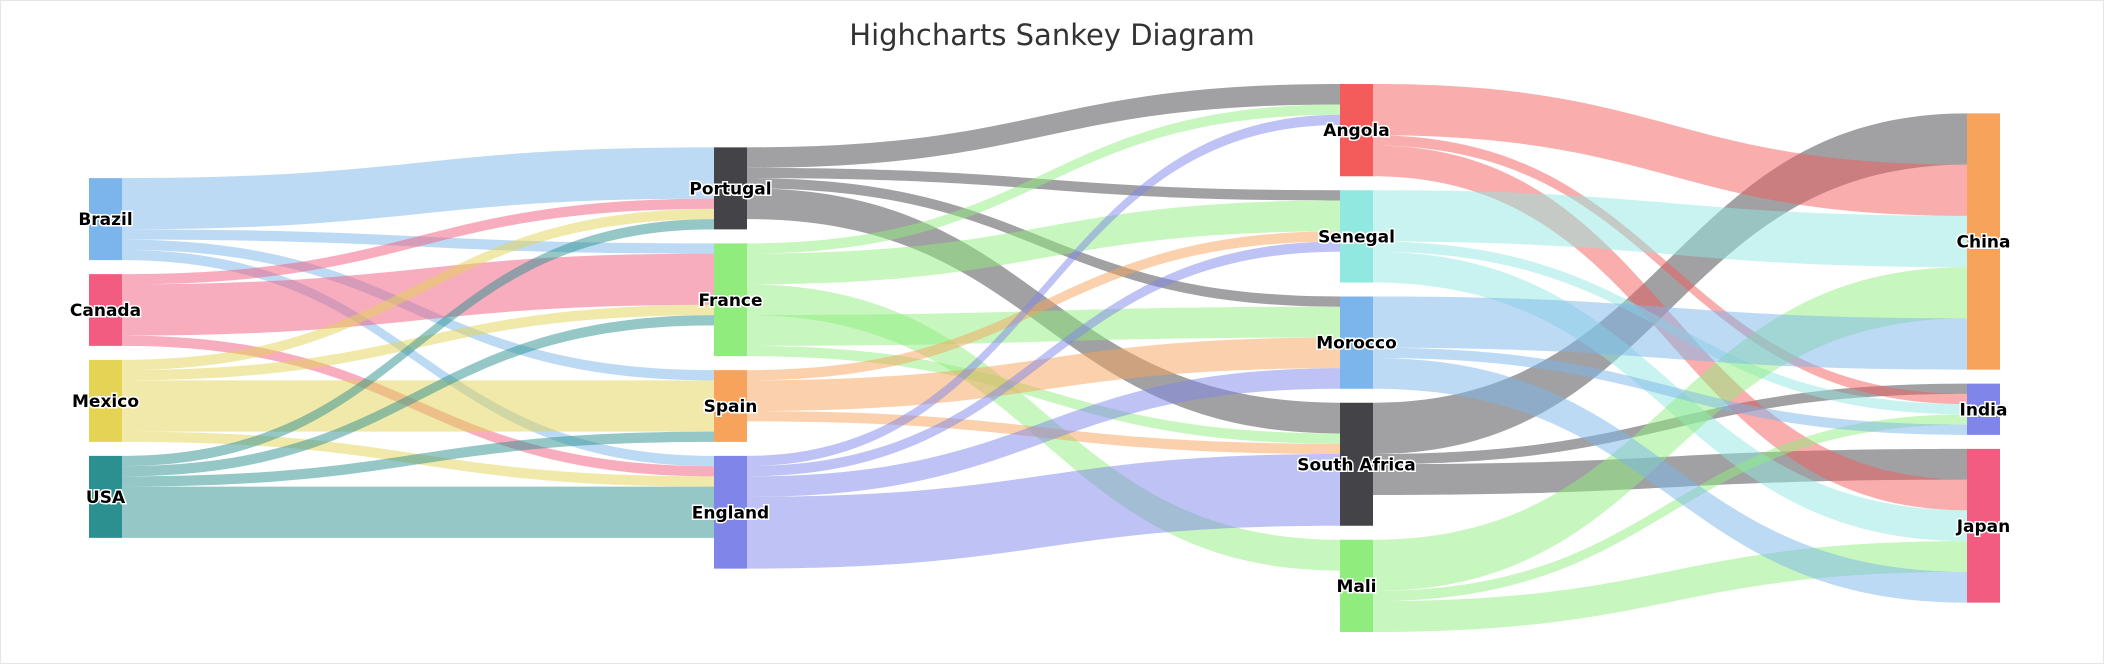 The height and width of the screenshot is (664, 2104). I want to click on link-morocco-to-japan, so click(1670, 480).